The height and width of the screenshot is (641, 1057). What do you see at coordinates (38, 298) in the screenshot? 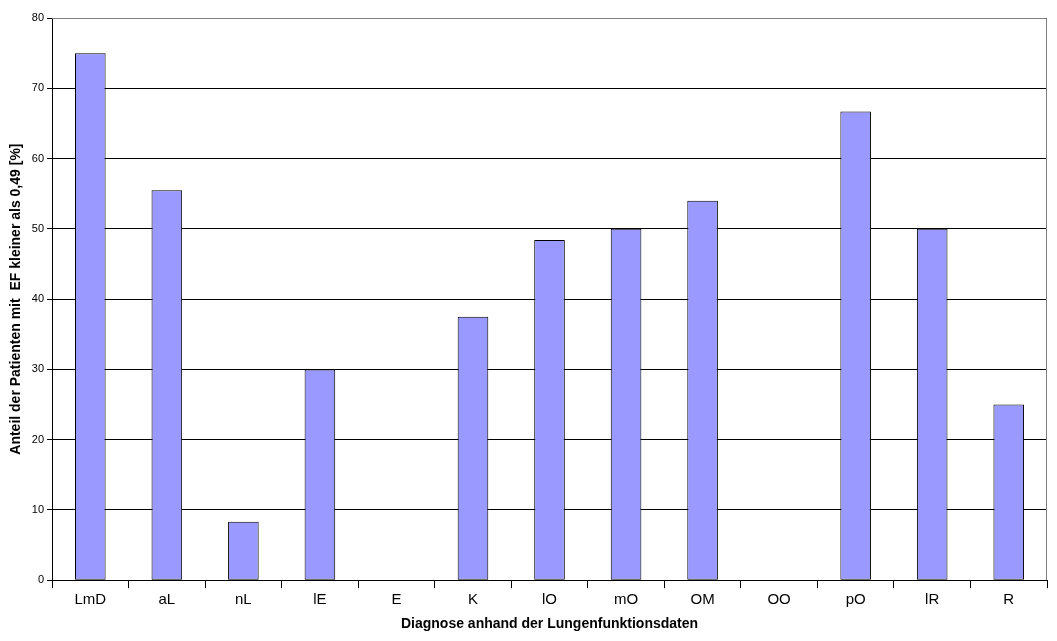
I see `y-tick-label: 40` at bounding box center [38, 298].